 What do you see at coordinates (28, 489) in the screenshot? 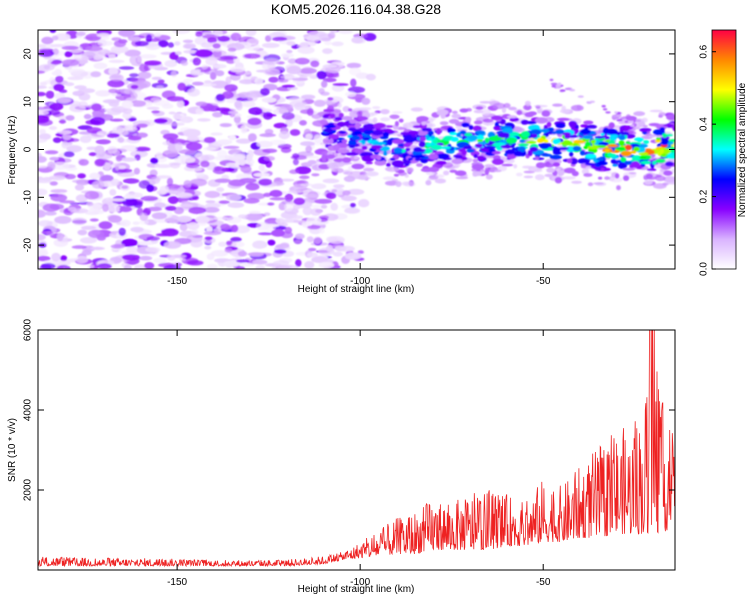
I see `snr-y-tick-label: 2000` at bounding box center [28, 489].